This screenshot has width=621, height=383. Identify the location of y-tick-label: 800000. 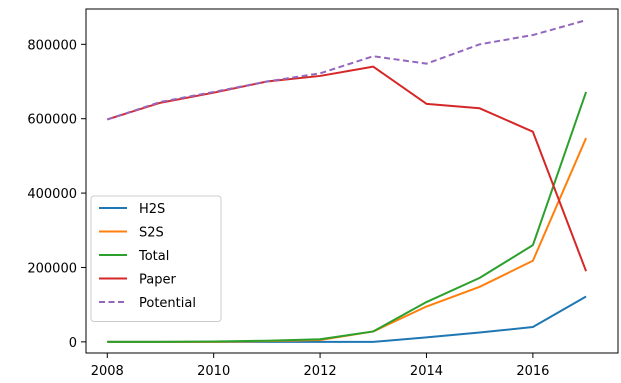
(52, 45).